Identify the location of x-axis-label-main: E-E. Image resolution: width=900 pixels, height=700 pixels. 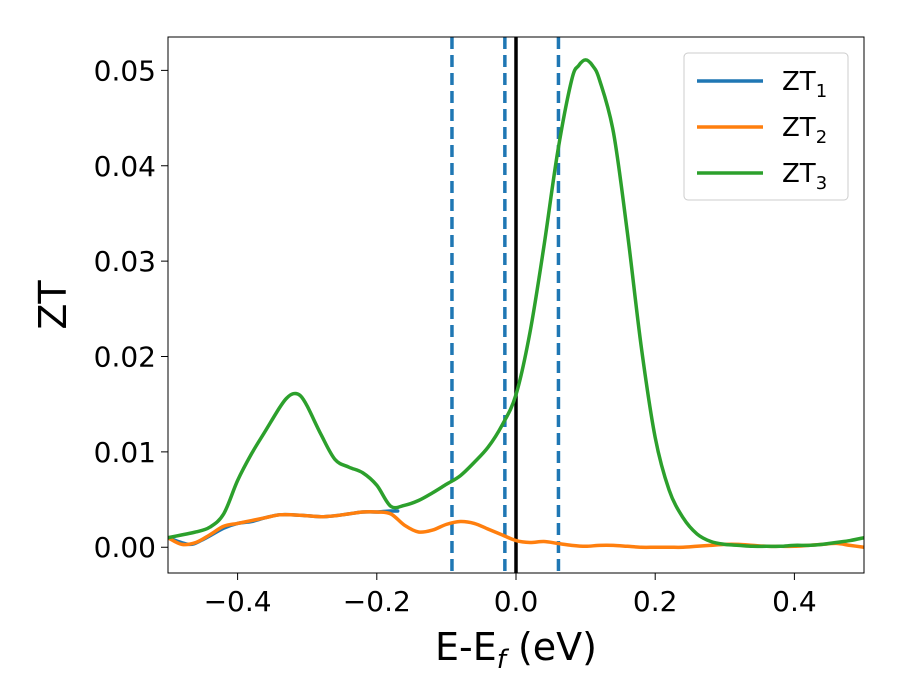
(466, 647).